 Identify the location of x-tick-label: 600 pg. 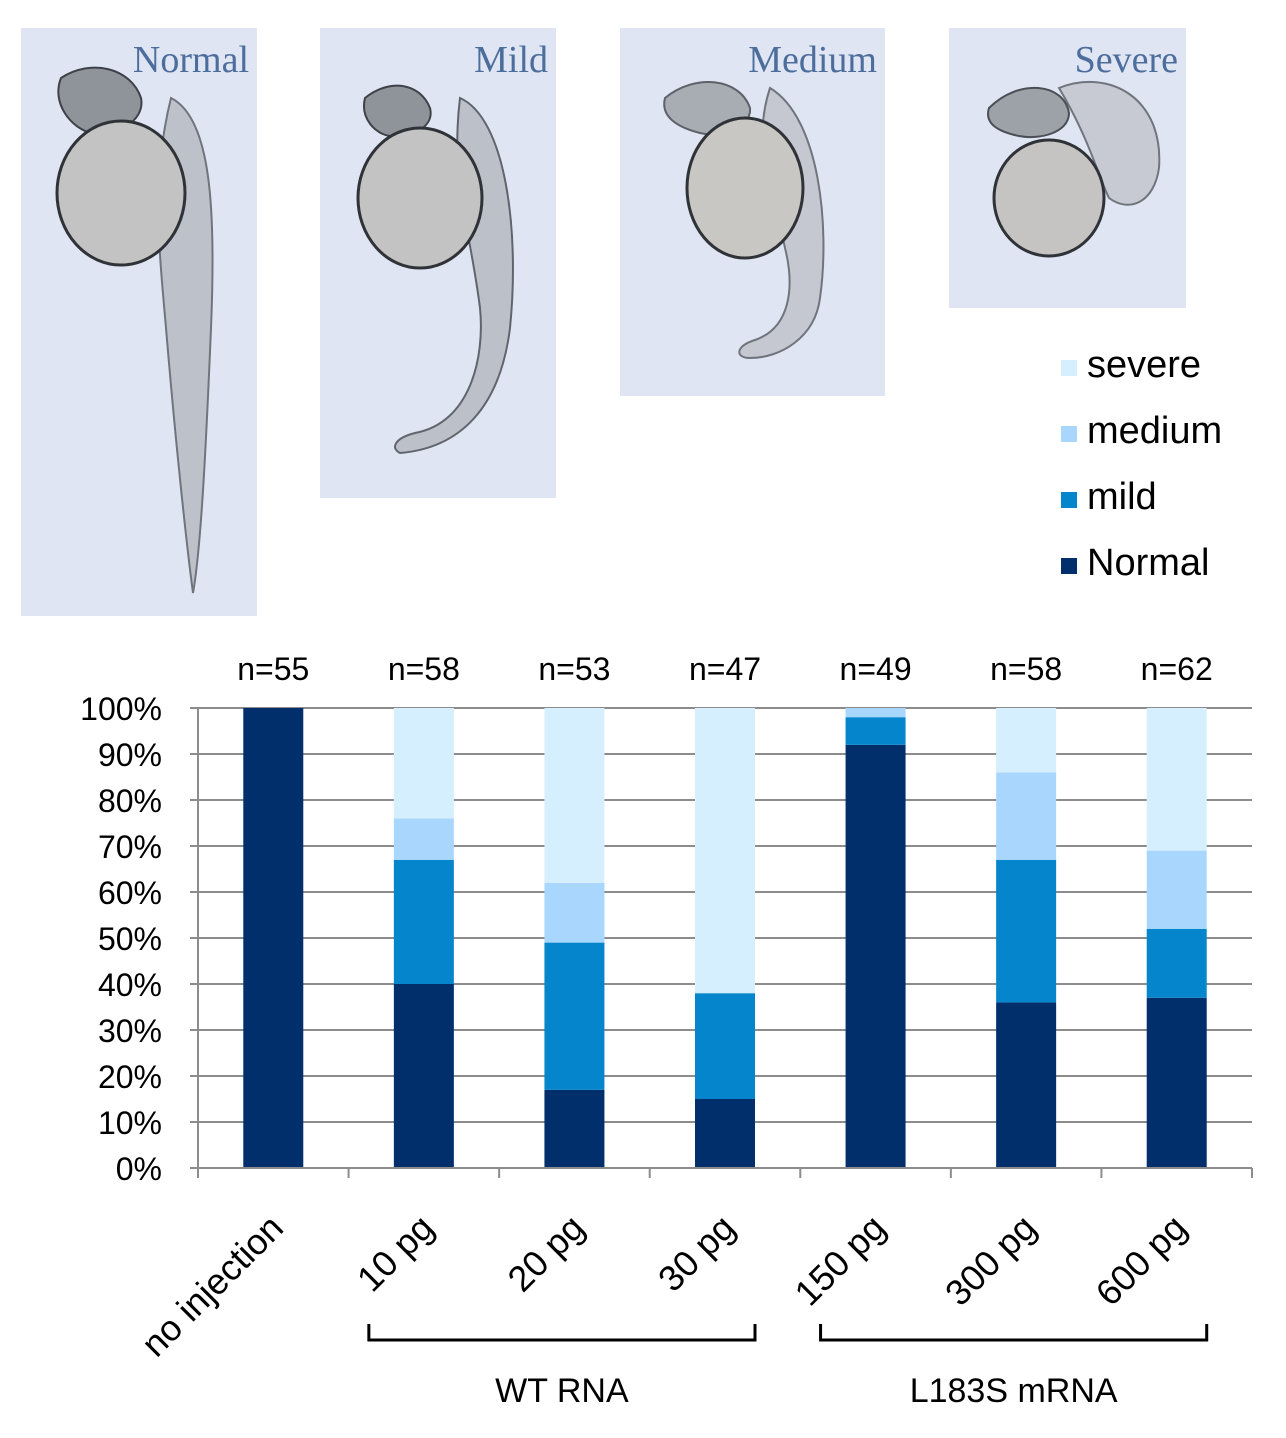
(1141, 1260).